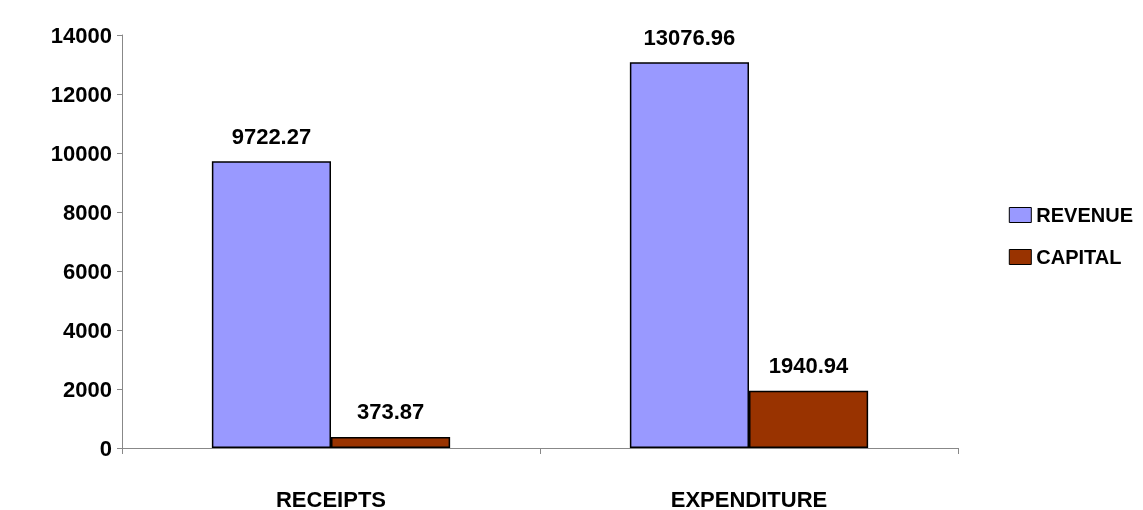  Describe the element at coordinates (1085, 215) in the screenshot. I see `legend-label: REVENUE` at that location.